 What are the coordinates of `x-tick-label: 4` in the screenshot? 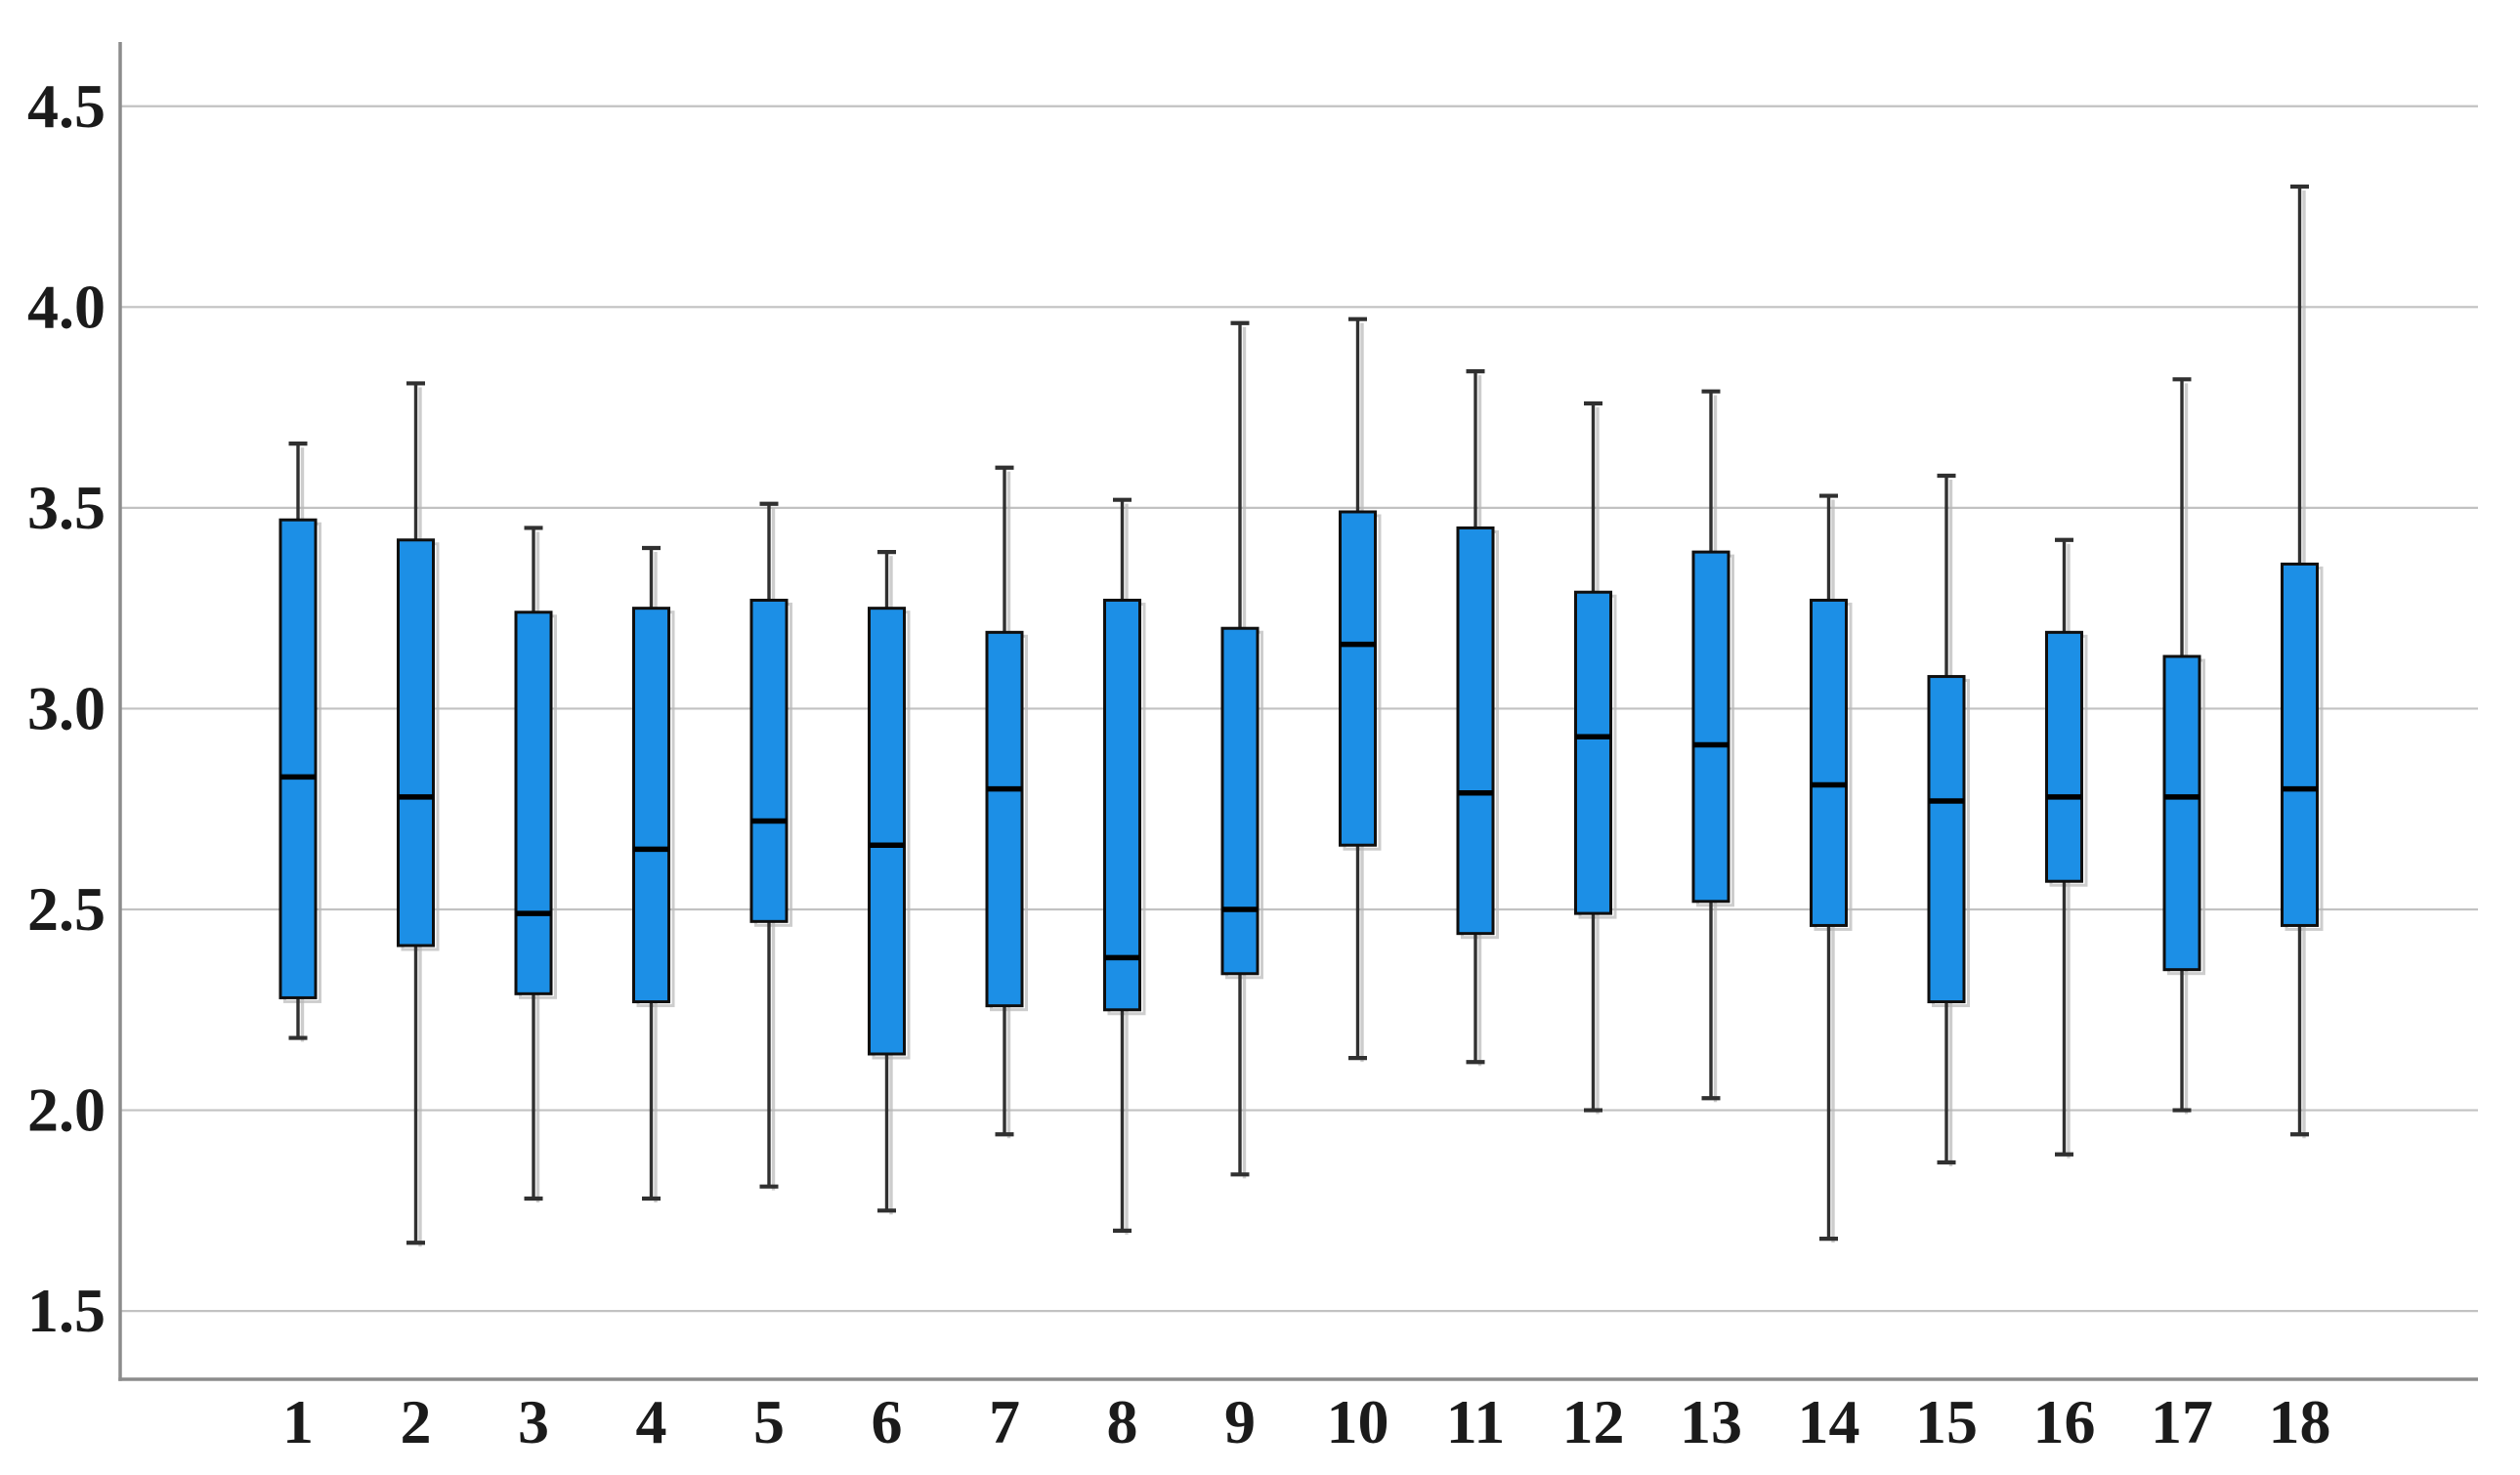 It's located at (651, 1422).